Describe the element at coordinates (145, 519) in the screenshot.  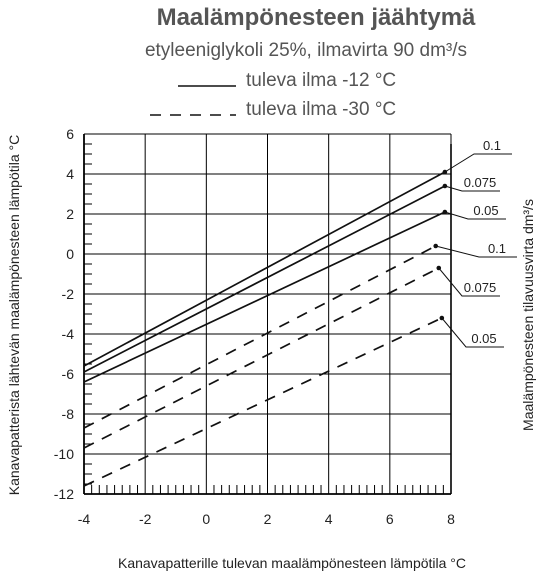
I see `x-tick-label: -2` at that location.